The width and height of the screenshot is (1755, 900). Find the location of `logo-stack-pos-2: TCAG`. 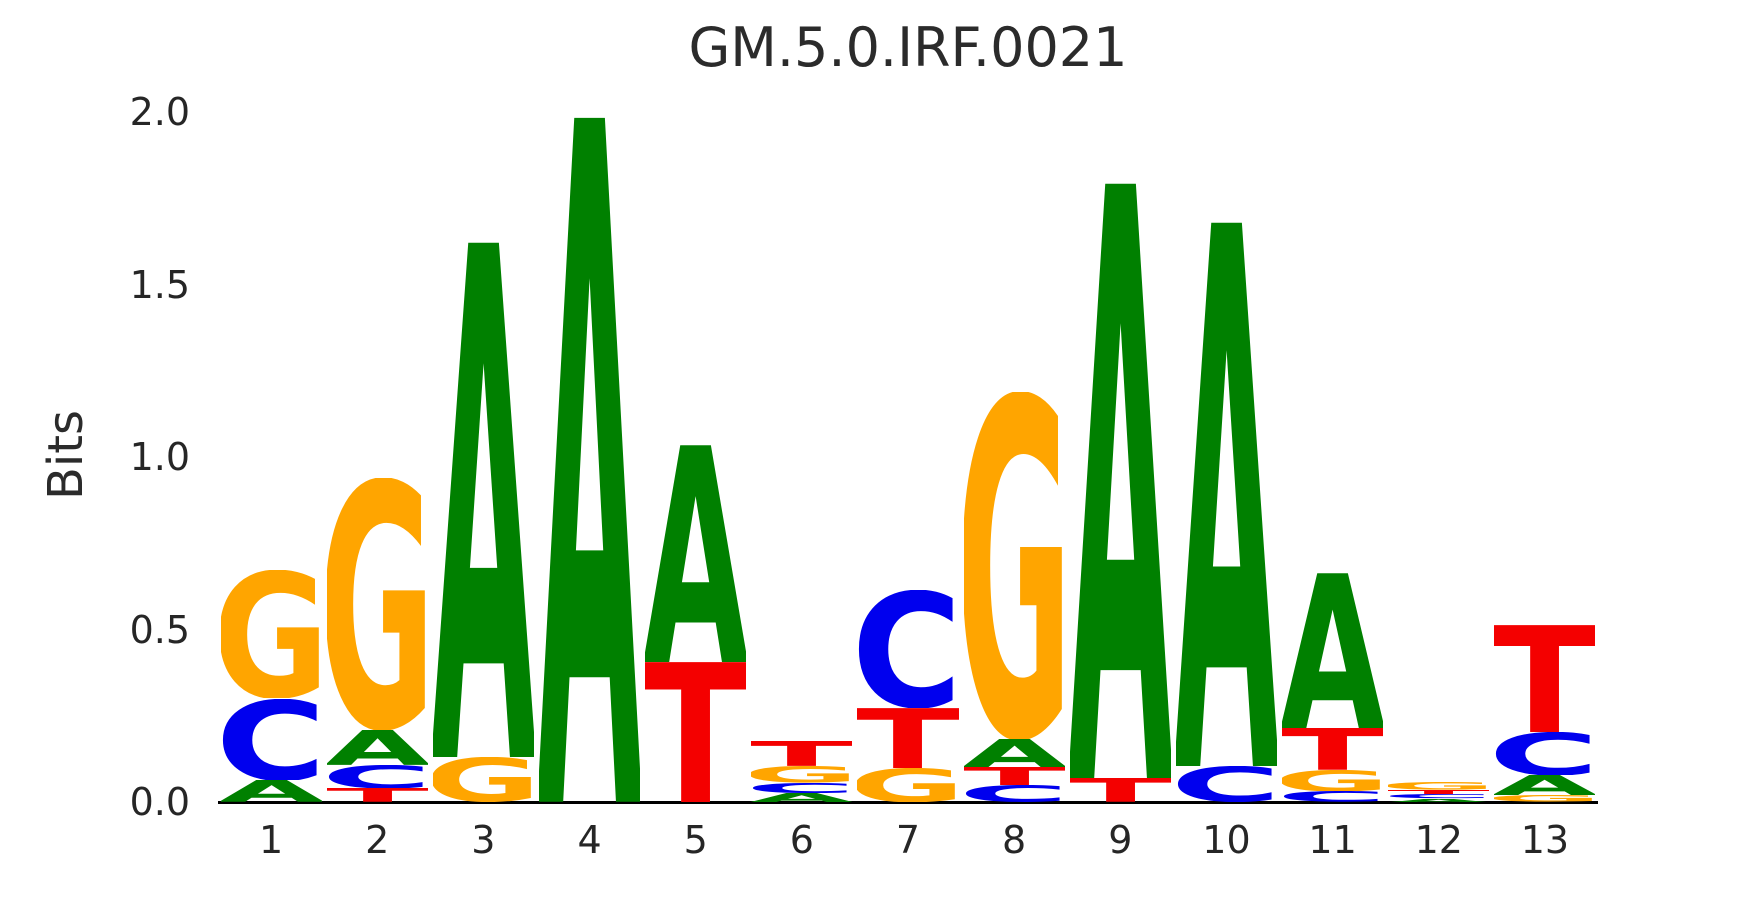

logo-stack-pos-2: TCAG is located at coordinates (377, 401).